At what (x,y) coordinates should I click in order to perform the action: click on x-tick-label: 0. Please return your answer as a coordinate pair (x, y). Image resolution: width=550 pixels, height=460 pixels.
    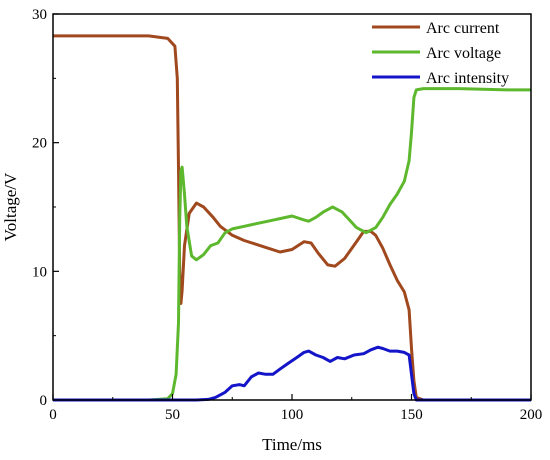
    Looking at the image, I should click on (53, 415).